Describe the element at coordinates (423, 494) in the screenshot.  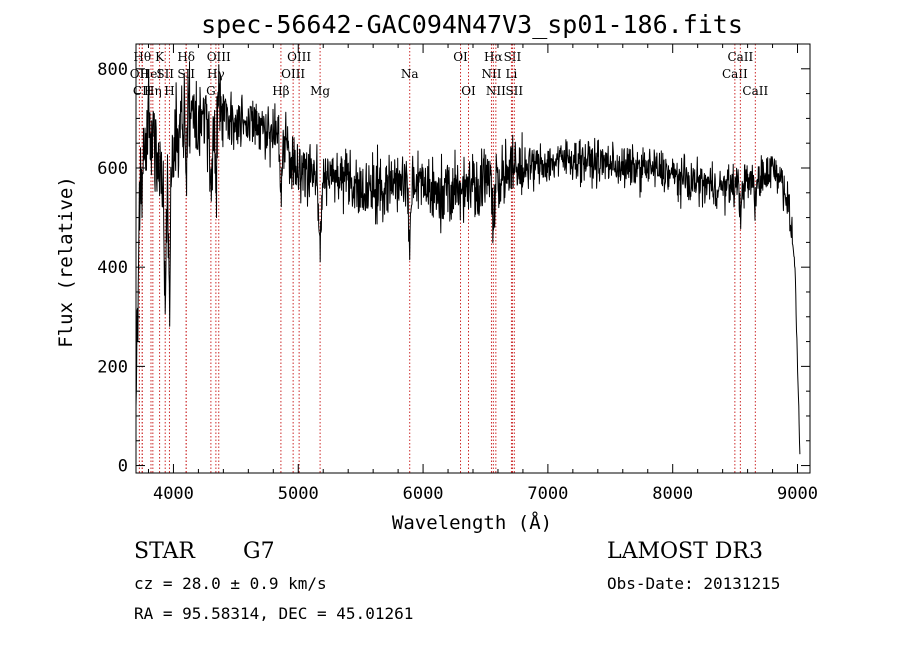
I see `x-tick-label: 6000` at that location.